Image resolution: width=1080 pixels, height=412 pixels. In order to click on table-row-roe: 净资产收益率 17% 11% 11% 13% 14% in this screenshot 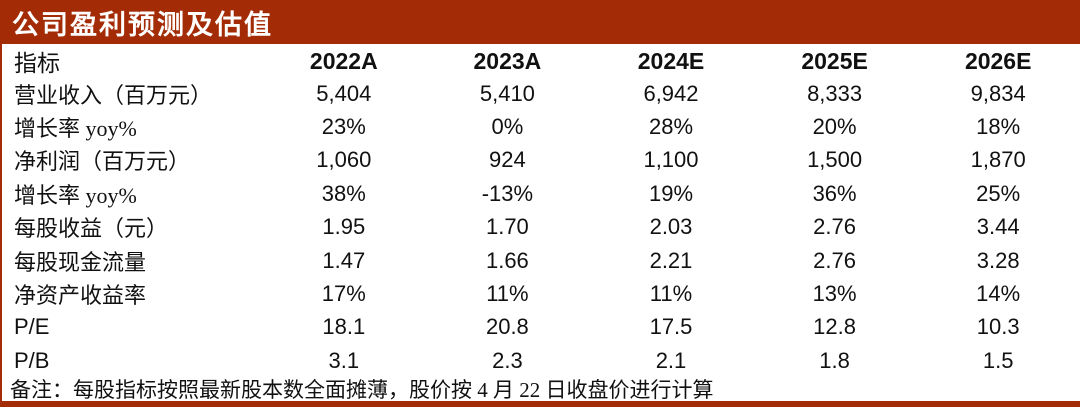, I will do `click(541, 293)`.